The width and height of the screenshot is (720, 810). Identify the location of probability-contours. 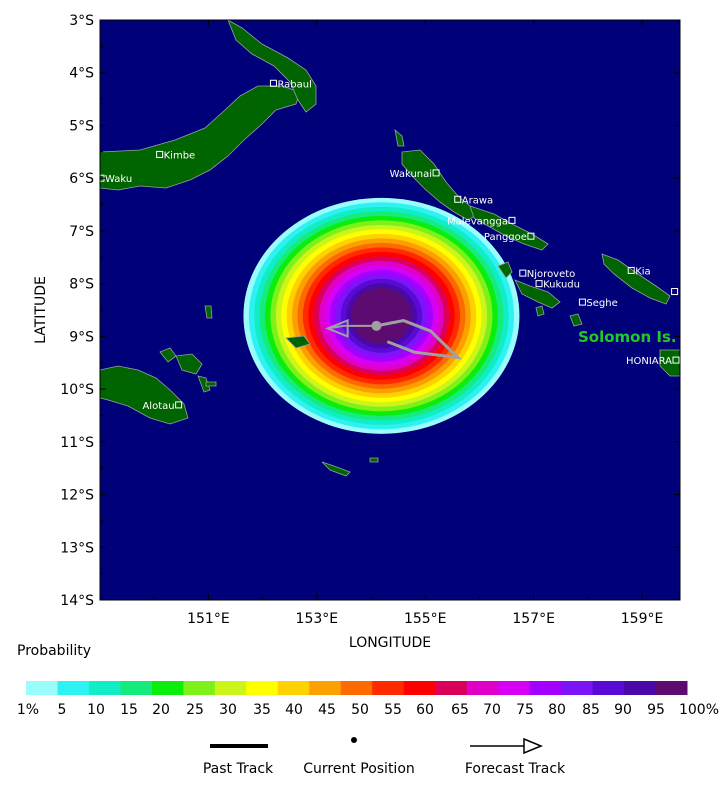
(381, 315).